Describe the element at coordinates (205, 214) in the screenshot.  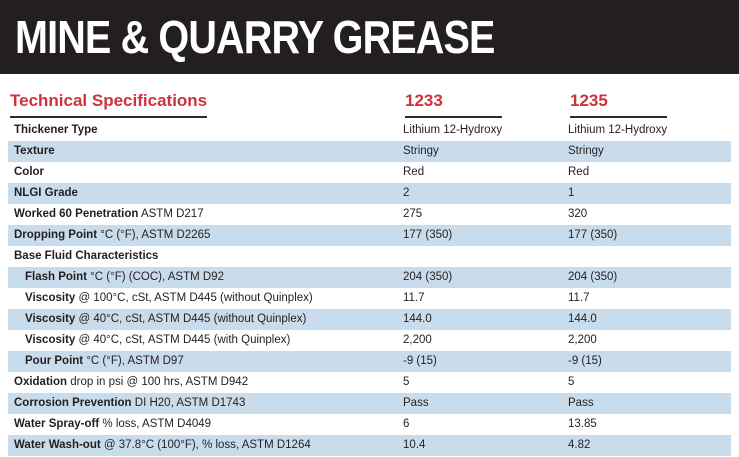
I see `spec-label: Worked 60 Penetration ASTM D217` at that location.